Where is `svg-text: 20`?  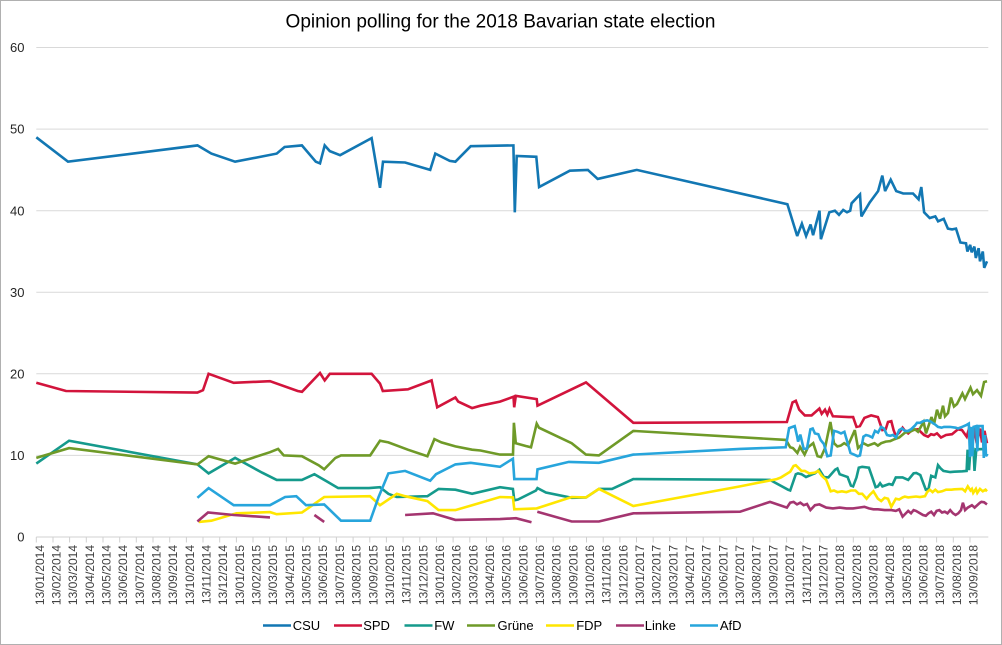 svg-text: 20 is located at coordinates (17, 373).